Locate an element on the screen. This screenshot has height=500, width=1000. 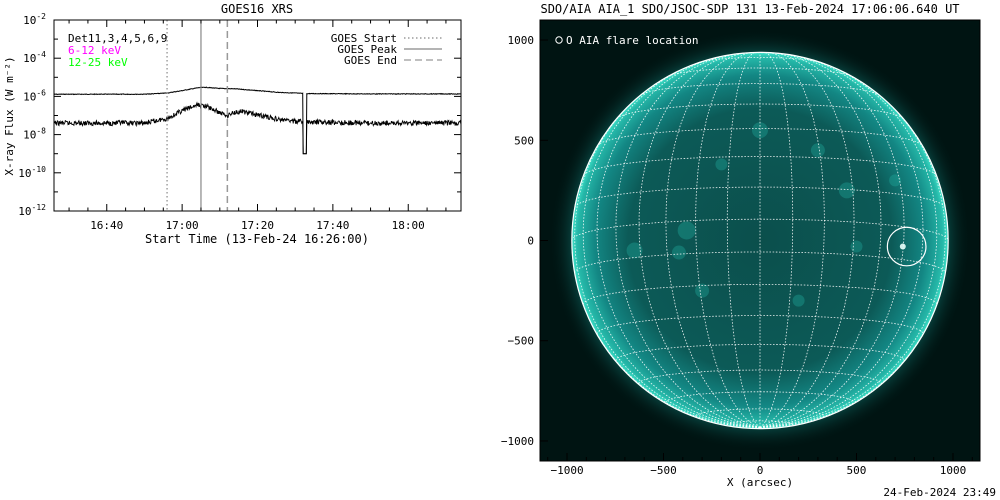
aia-x-tick-label: −1000 is located at coordinates (566, 470).